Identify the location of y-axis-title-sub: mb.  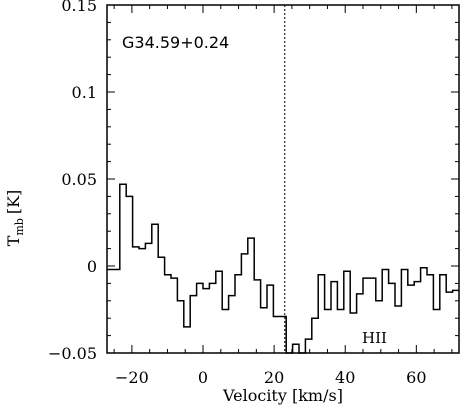
(19, 226).